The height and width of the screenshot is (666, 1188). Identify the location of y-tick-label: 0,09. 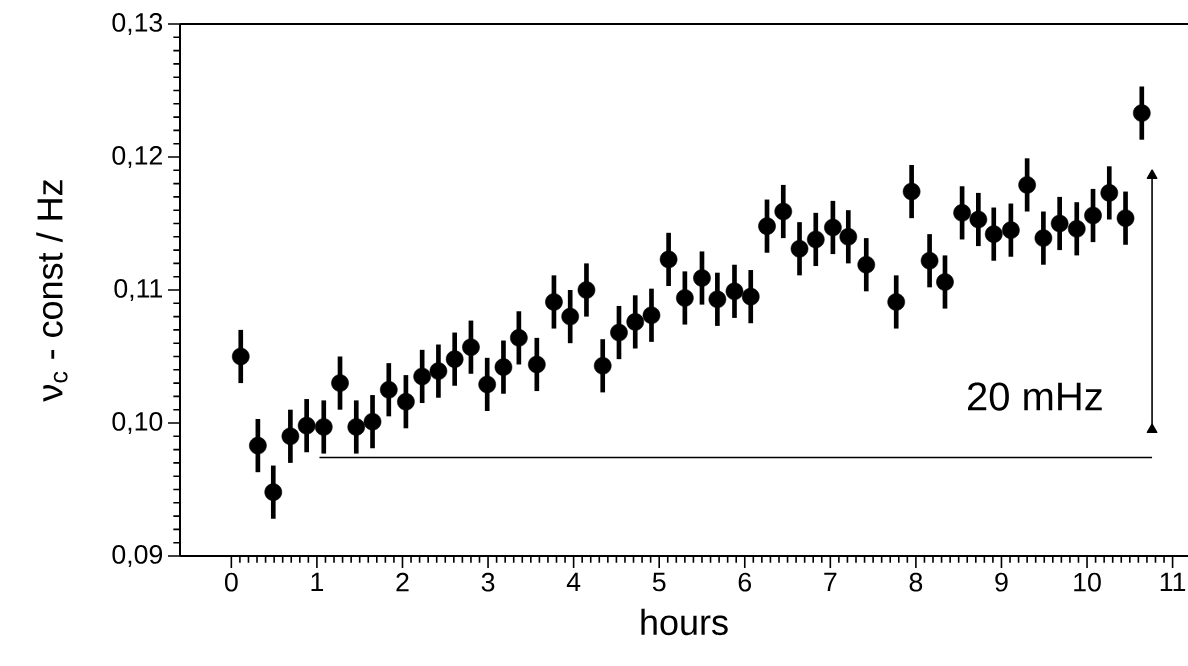
(137, 555).